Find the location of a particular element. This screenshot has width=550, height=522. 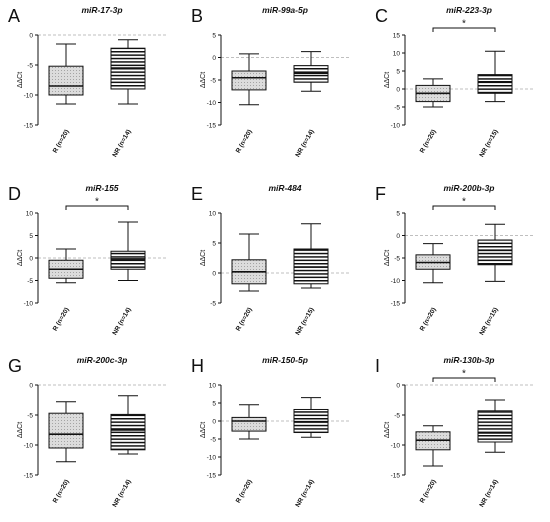

panel-letter: A is located at coordinates (14, 16).